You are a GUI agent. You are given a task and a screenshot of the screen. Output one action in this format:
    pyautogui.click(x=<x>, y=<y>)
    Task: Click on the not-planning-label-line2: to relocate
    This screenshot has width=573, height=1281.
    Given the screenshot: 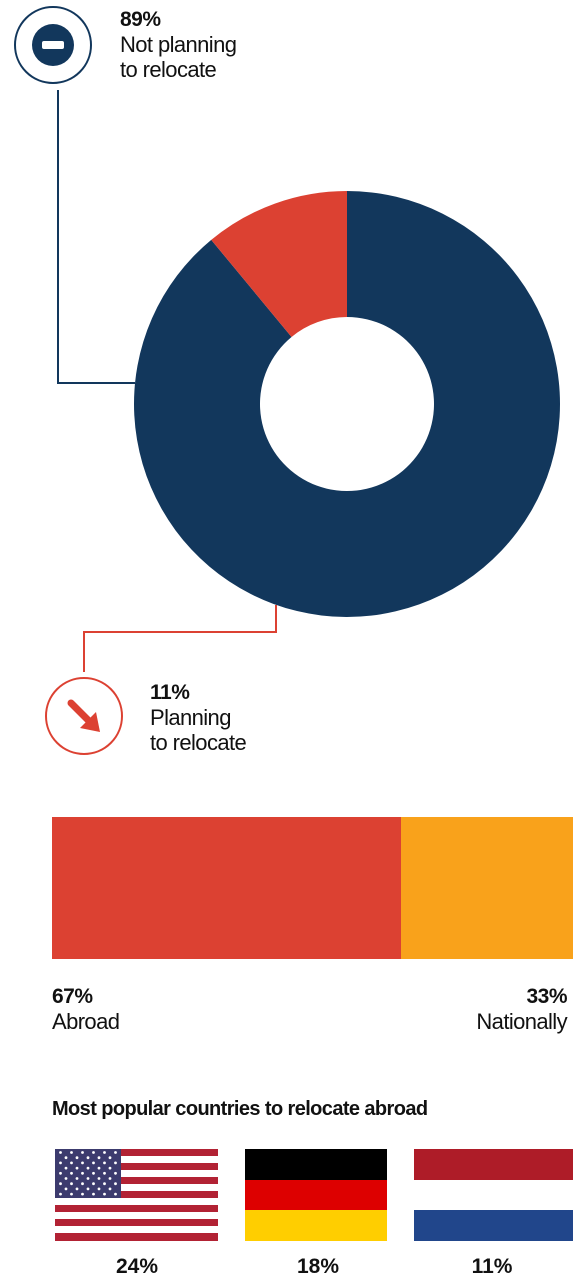 What is the action you would take?
    pyautogui.click(x=168, y=69)
    